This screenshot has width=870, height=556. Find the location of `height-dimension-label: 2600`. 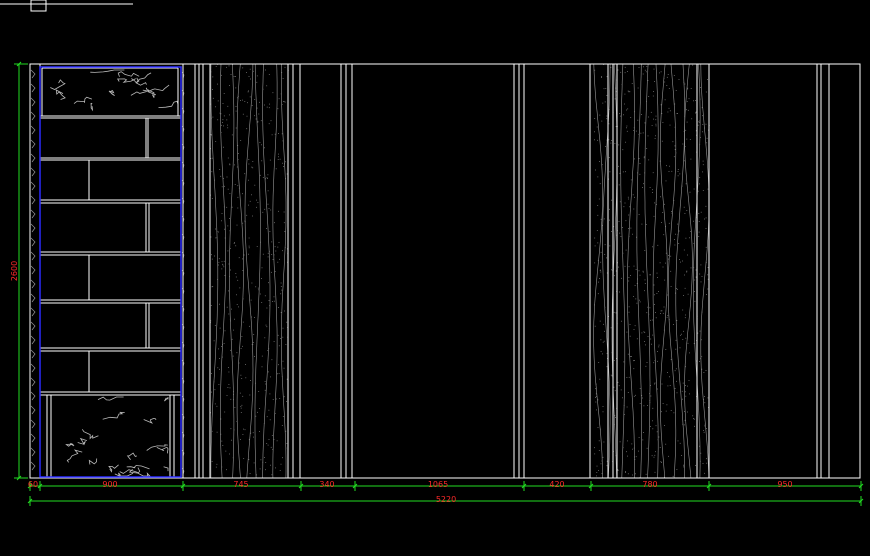

height-dimension-label: 2600 is located at coordinates (14, 271).